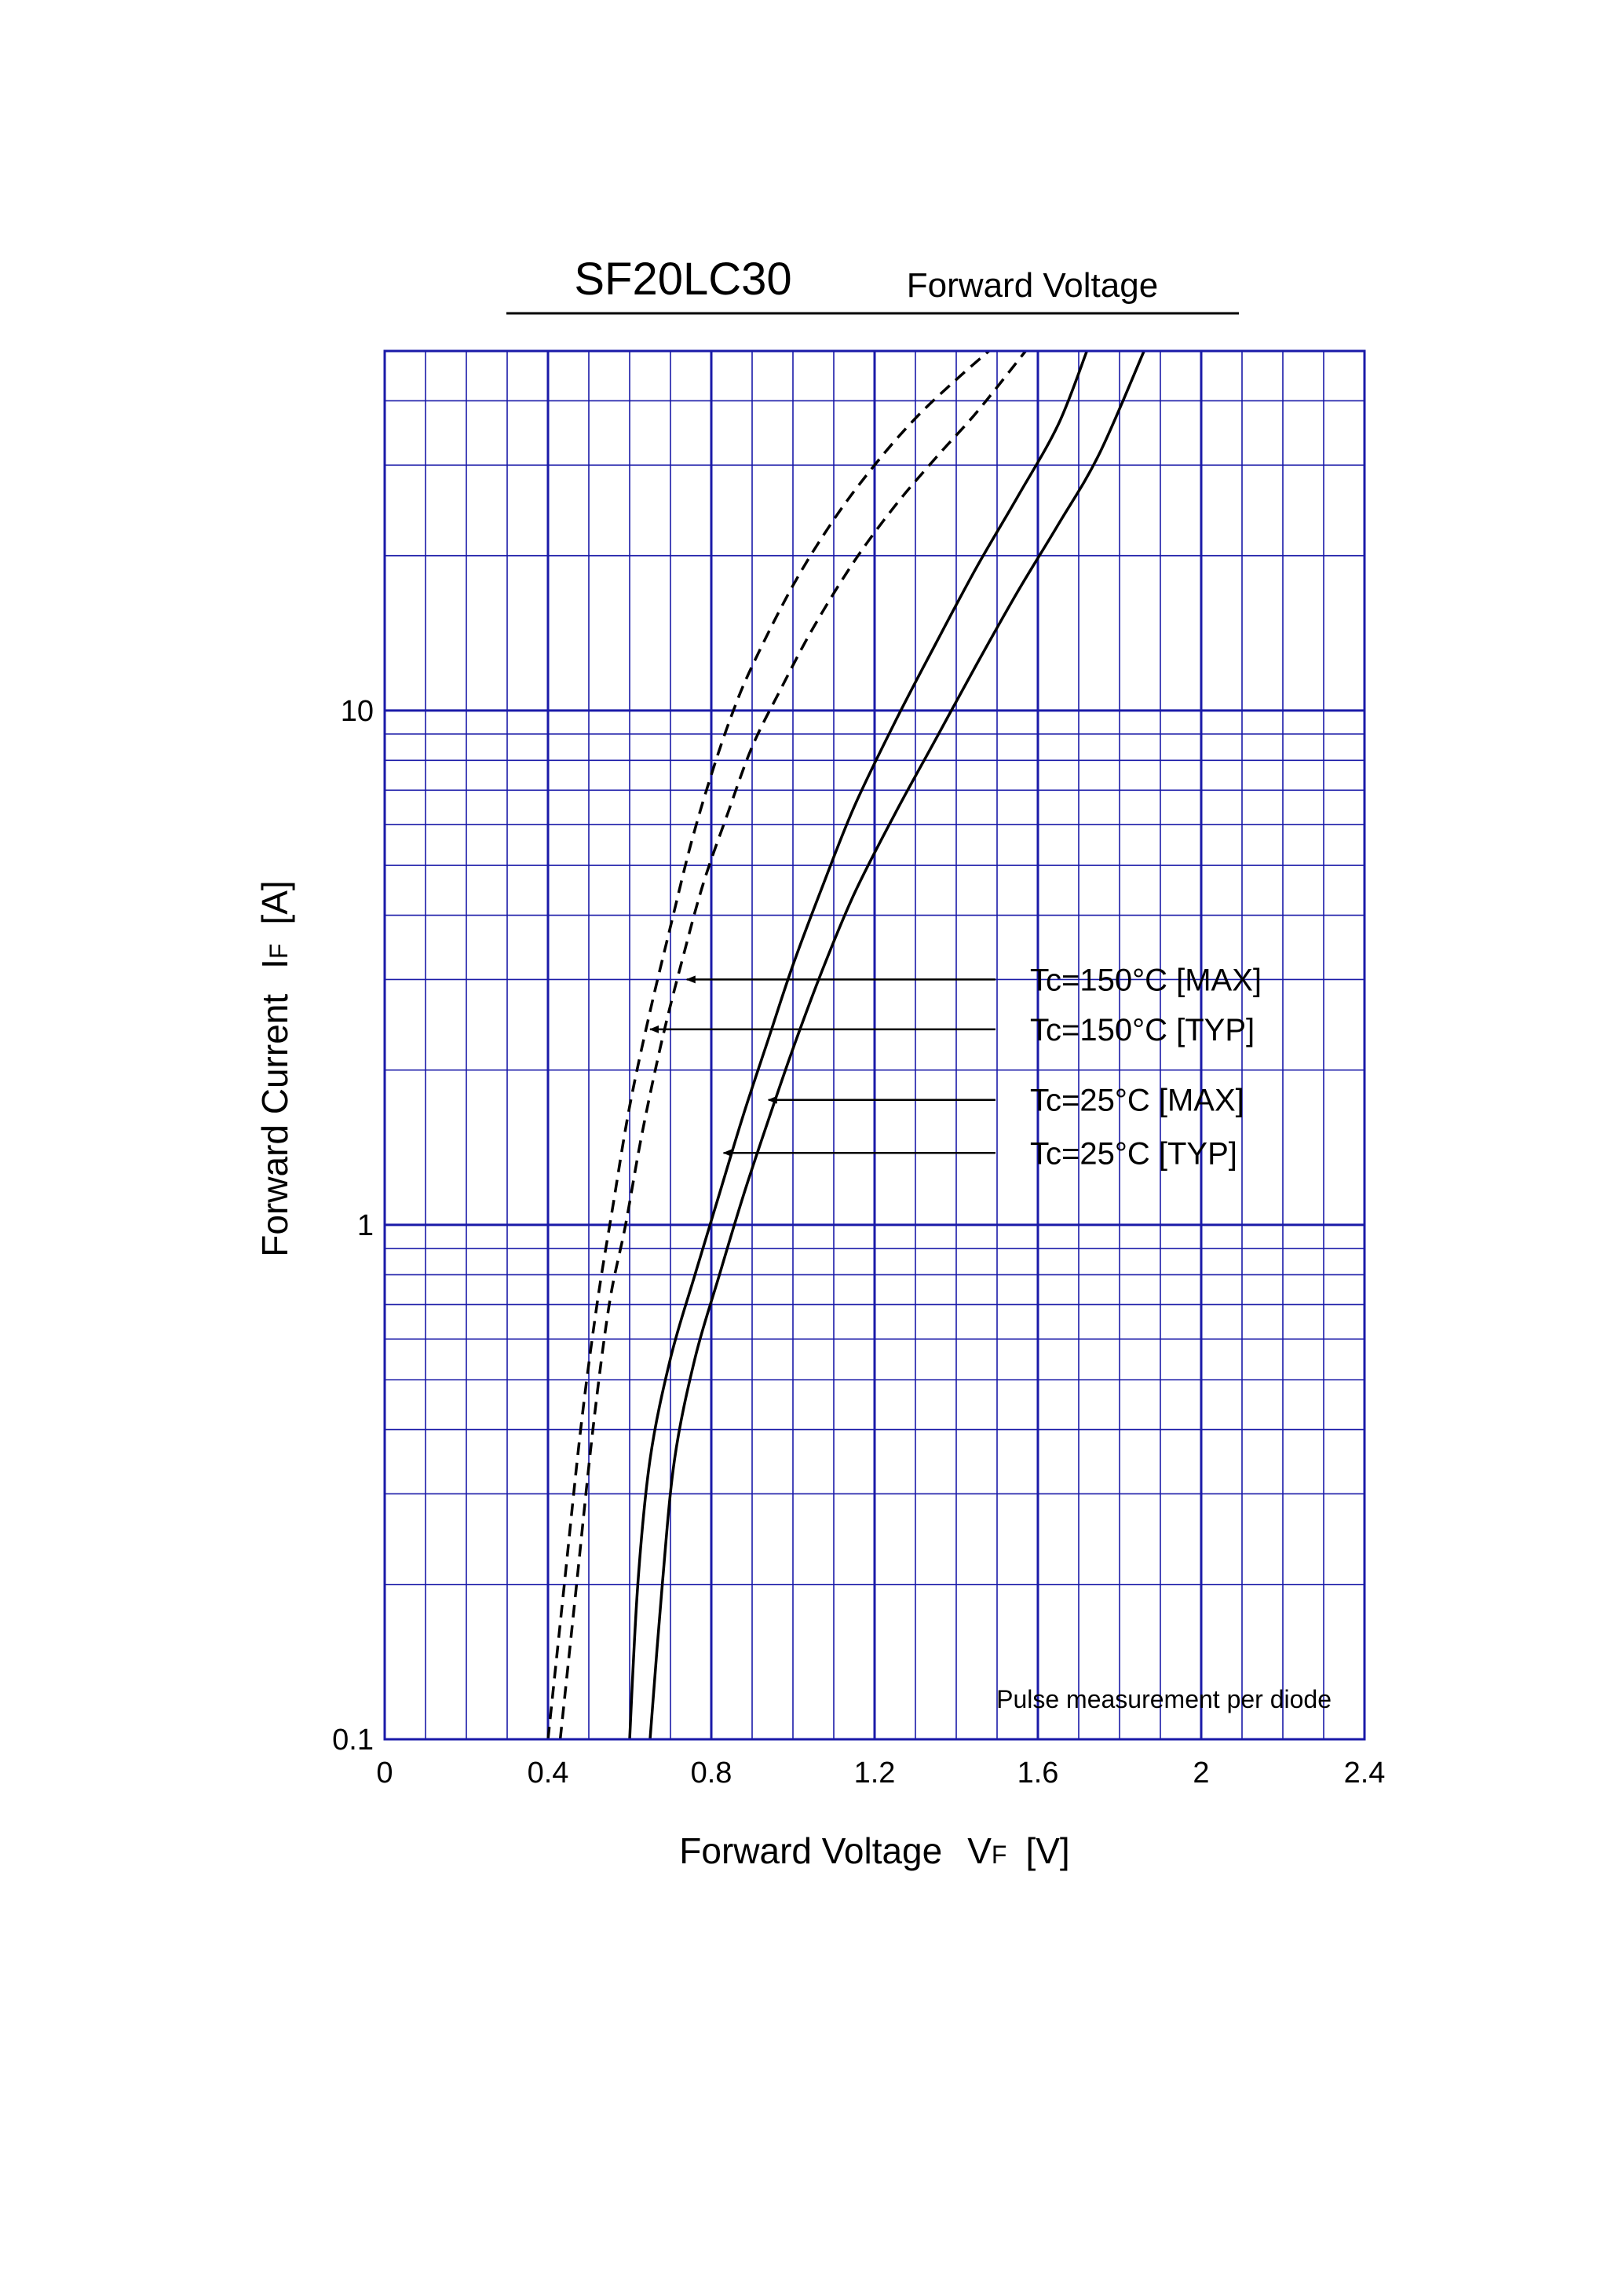 The width and height of the screenshot is (1622, 2296). I want to click on y-axis-label-text: Forward Current, so click(274, 1125).